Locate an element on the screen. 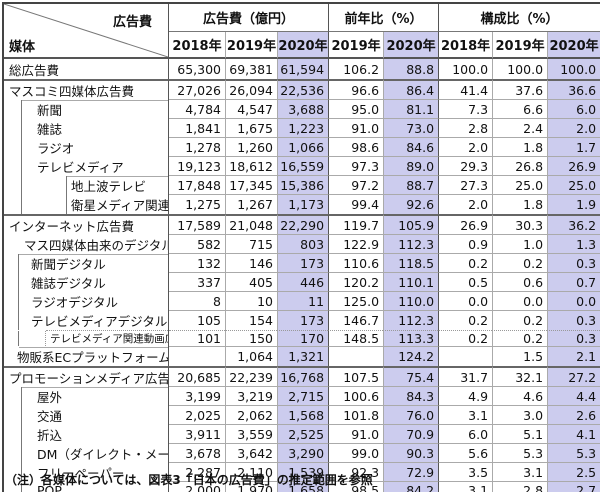 The width and height of the screenshot is (600, 492). value-cell: 146.7 is located at coordinates (355, 320).